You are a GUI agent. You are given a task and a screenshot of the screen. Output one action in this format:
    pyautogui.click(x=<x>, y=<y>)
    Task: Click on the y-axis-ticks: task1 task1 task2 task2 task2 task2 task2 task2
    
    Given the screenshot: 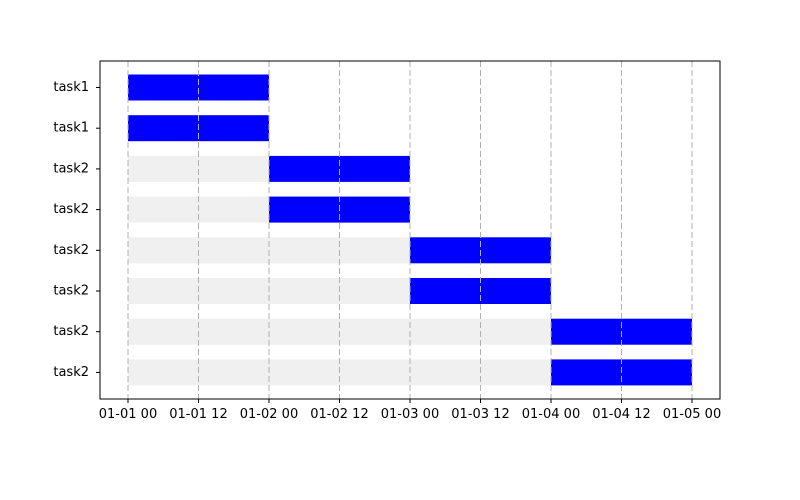 What is the action you would take?
    pyautogui.click(x=76, y=230)
    